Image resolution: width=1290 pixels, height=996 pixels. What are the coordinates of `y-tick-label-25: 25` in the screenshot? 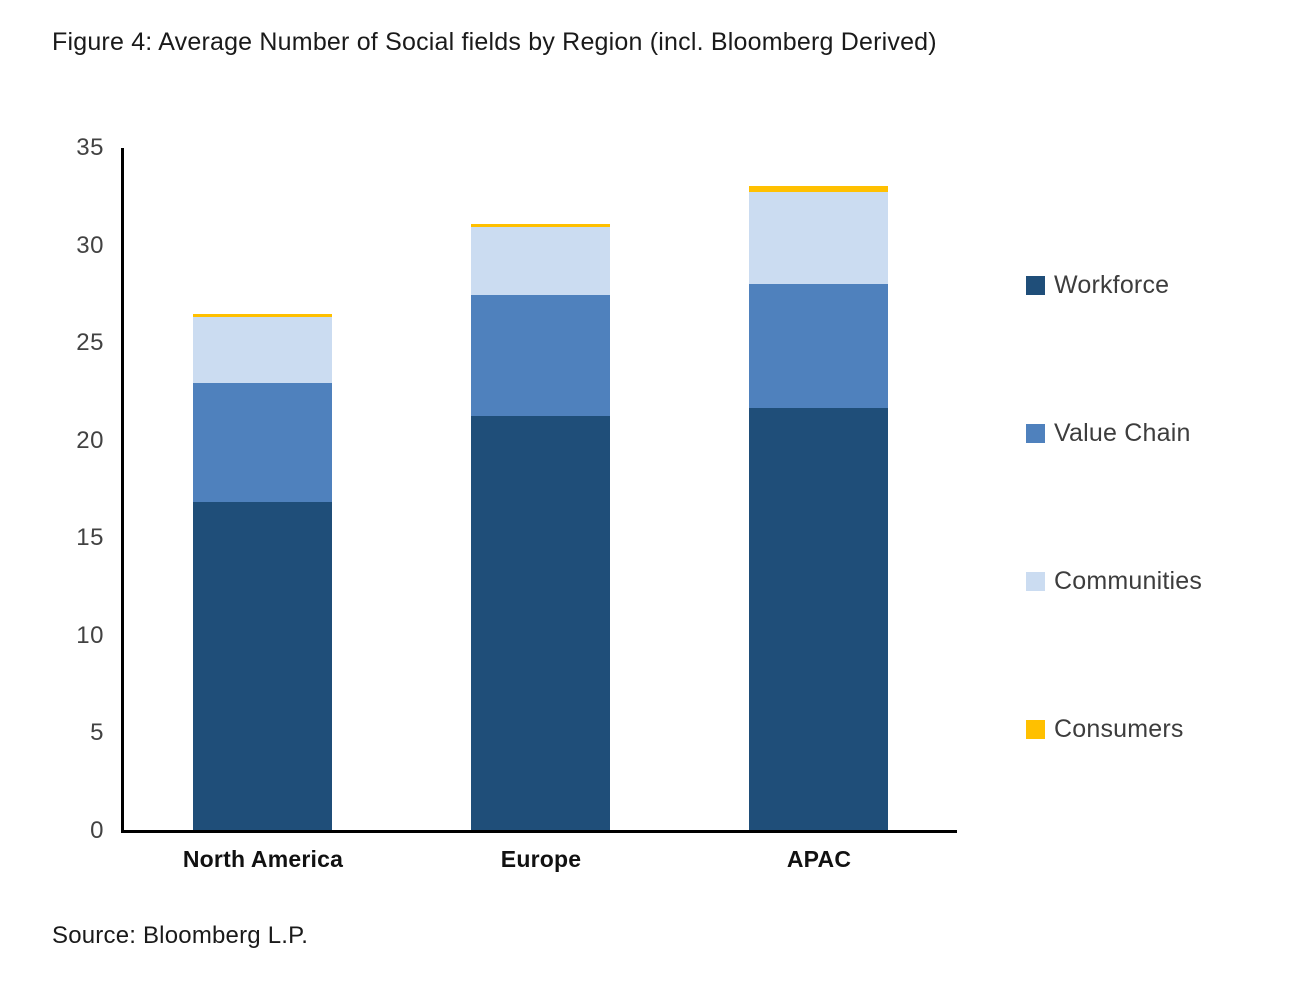 It's located at (90, 342).